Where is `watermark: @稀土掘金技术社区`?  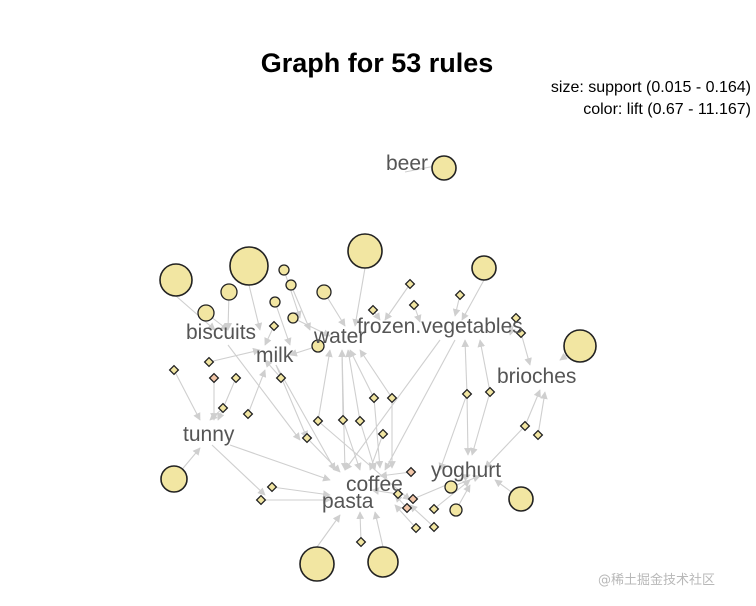 watermark: @稀土掘金技术社区 is located at coordinates (656, 580).